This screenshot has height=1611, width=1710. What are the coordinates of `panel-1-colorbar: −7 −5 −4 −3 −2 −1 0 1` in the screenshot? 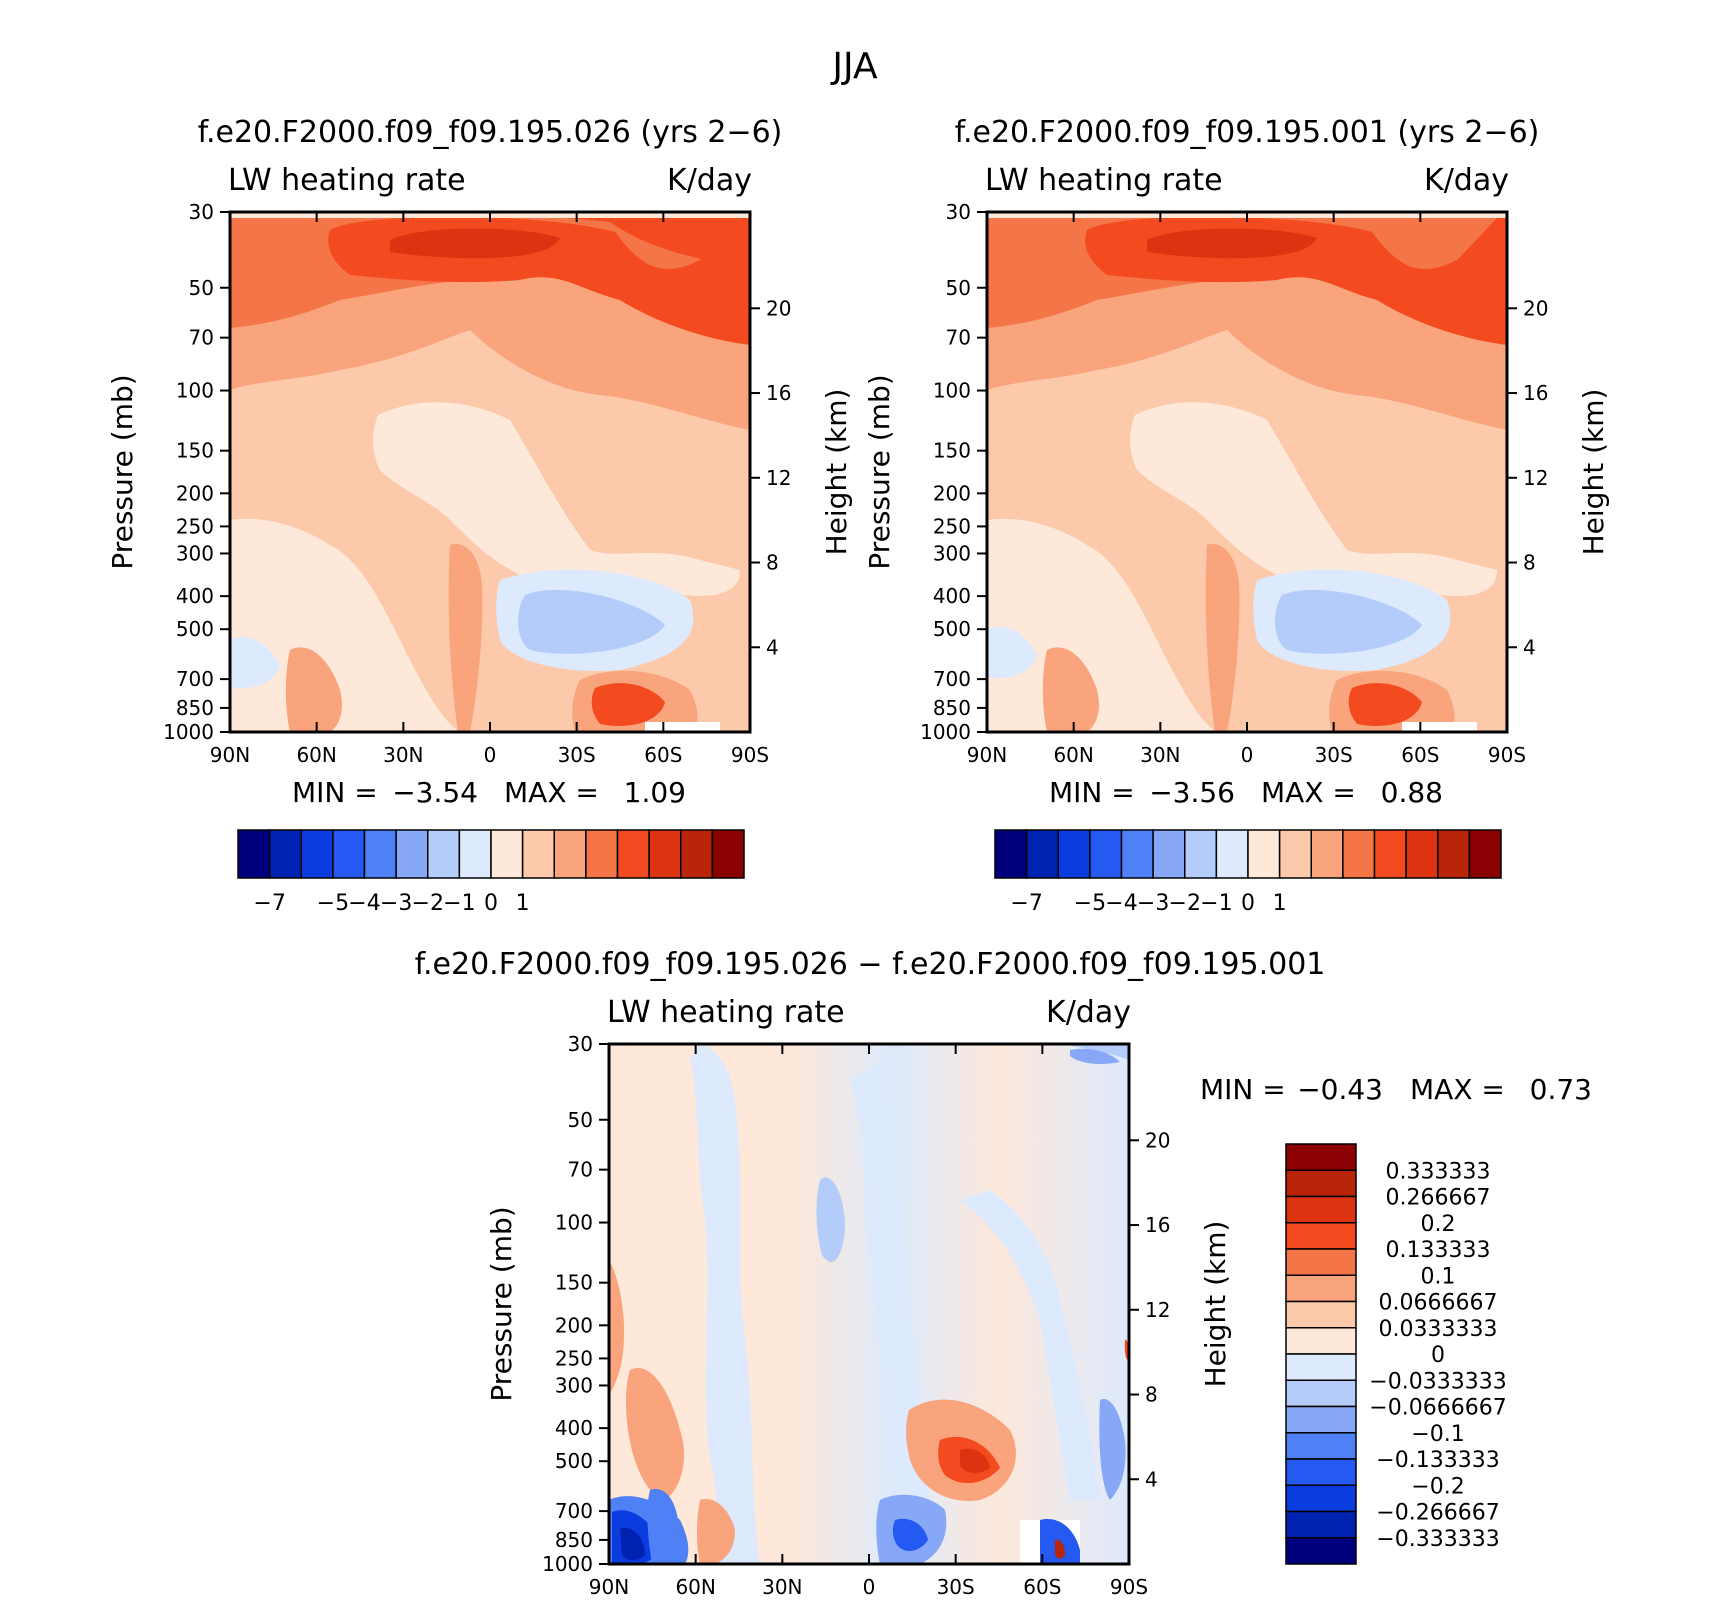 It's located at (491, 872).